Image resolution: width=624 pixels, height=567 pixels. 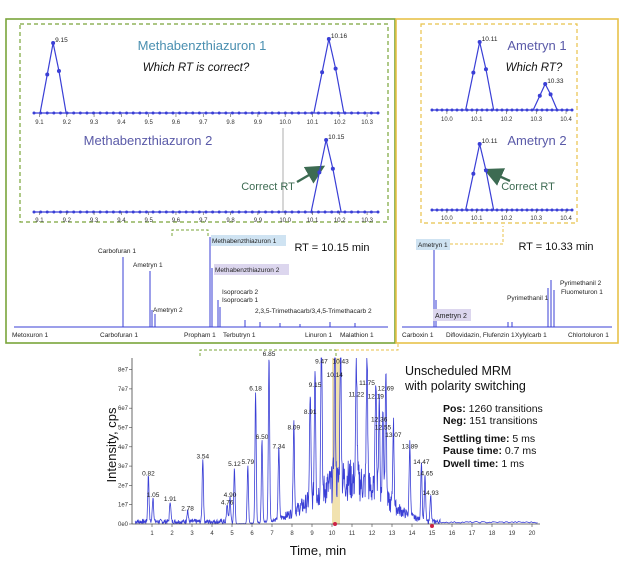 What do you see at coordinates (310, 412) in the screenshot?
I see `main-peak-label: 8.91` at bounding box center [310, 412].